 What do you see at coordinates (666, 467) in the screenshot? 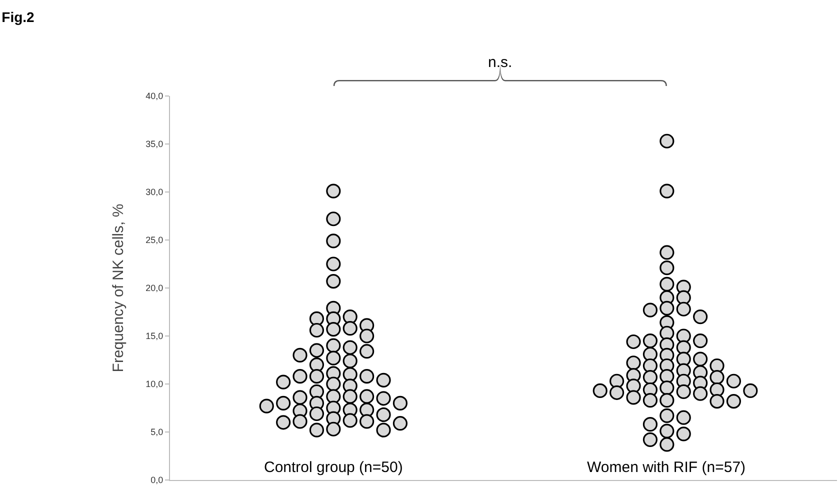
I see `x-tick-label: Women with RIF (n=57)` at bounding box center [666, 467].